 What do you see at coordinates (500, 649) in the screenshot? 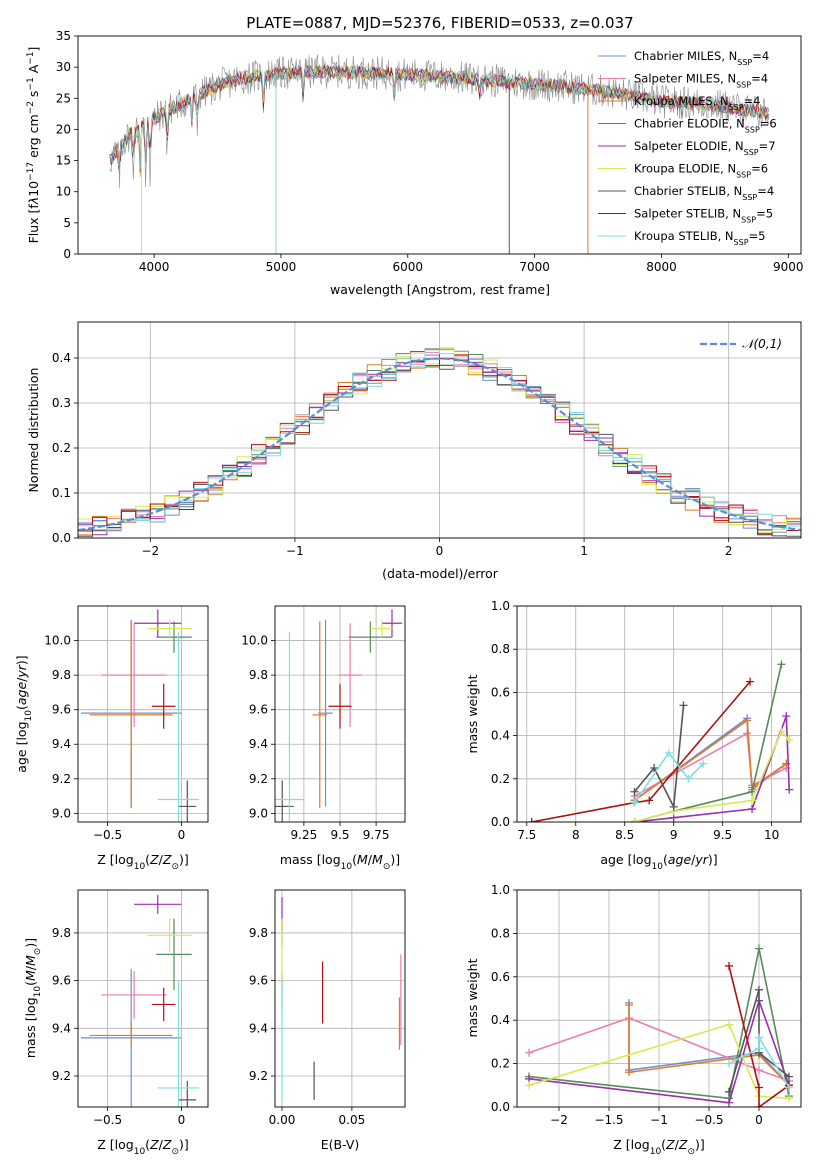
I see `y-tick-label: 0.8` at bounding box center [500, 649].